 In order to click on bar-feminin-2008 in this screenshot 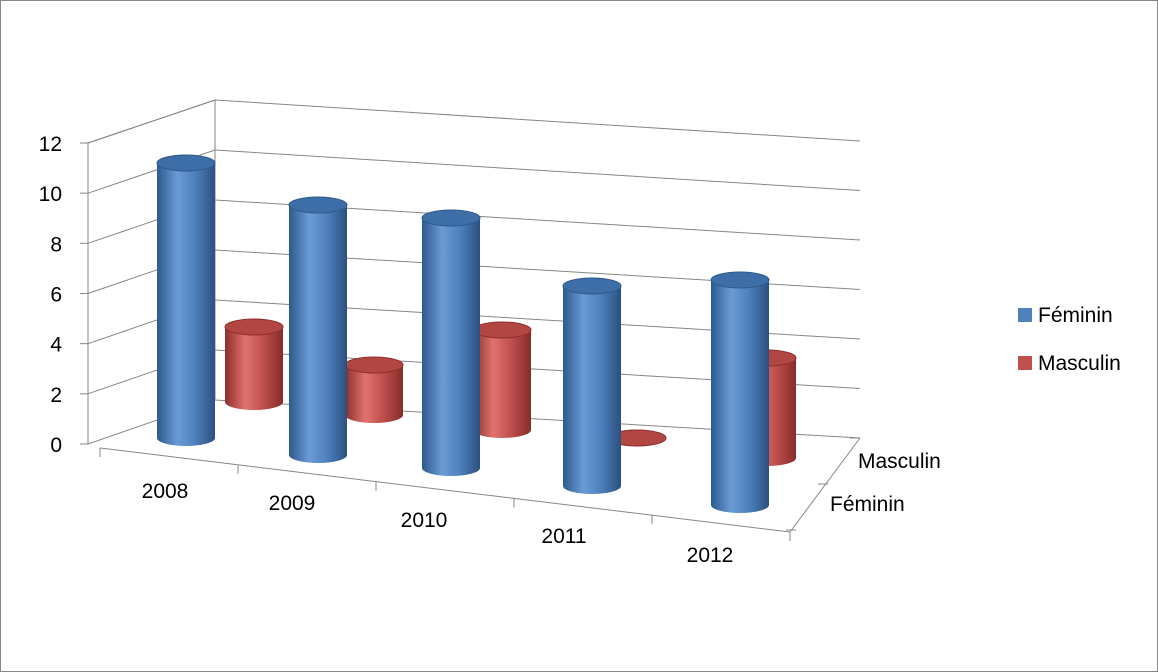, I will do `click(186, 300)`.